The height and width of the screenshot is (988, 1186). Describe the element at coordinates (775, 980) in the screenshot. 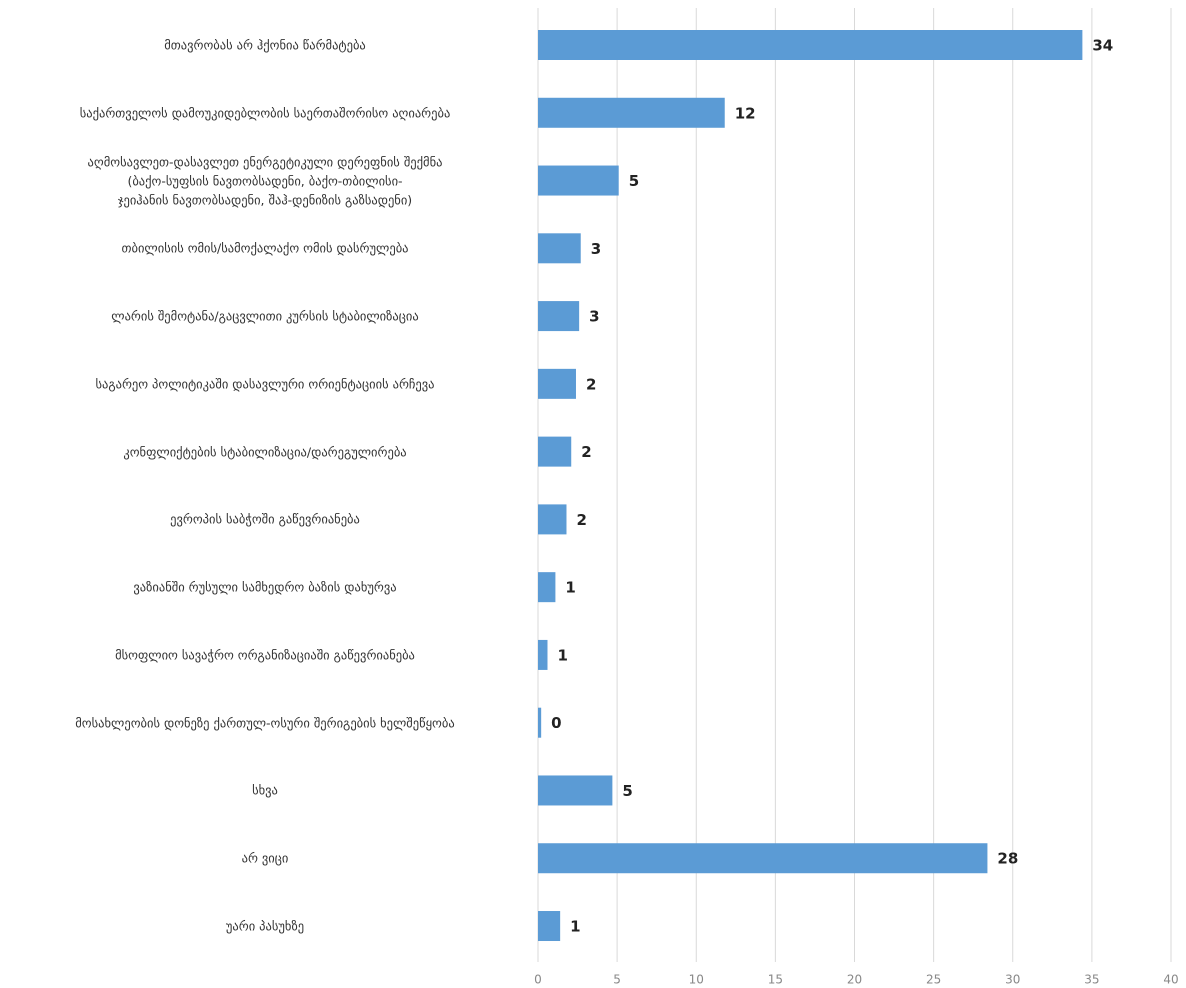

I see `x-tick-label: 15` at that location.